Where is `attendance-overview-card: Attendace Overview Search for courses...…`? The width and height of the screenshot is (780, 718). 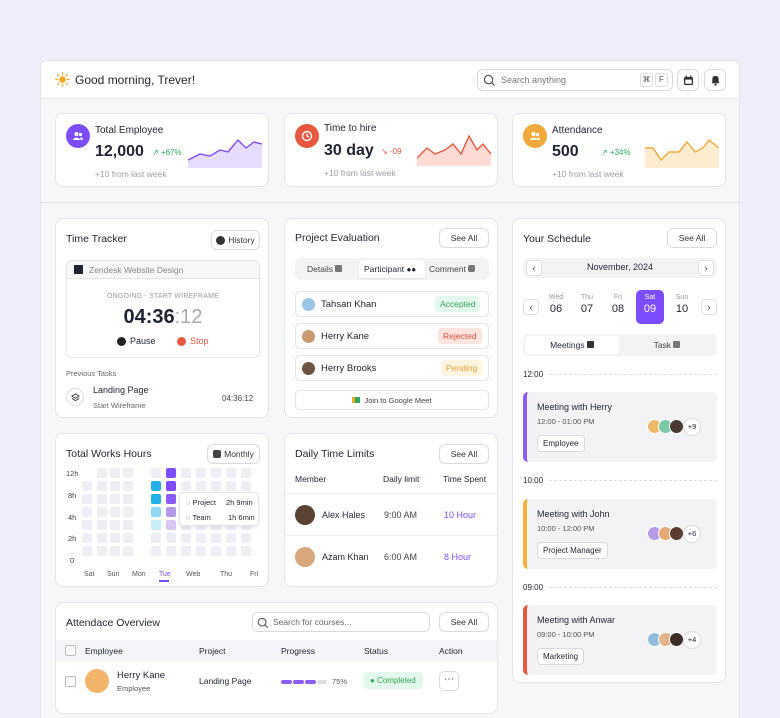 attendance-overview-card: Attendace Overview Search for courses...… is located at coordinates (276, 658).